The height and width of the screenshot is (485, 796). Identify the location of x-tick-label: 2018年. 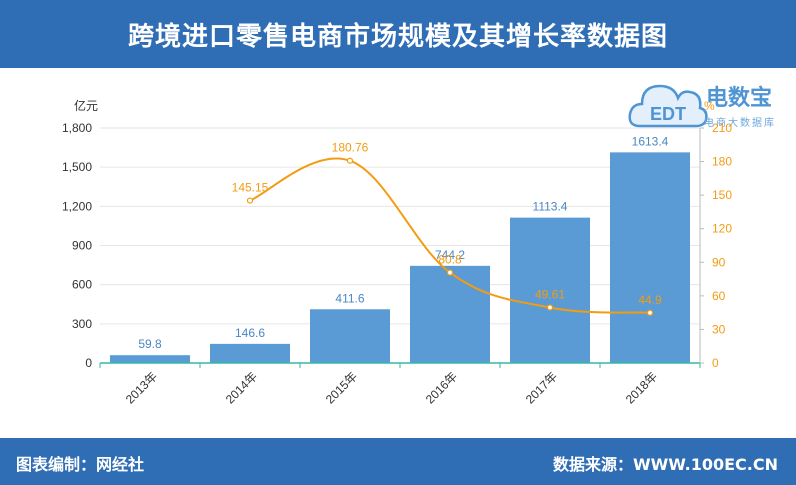
(641, 387).